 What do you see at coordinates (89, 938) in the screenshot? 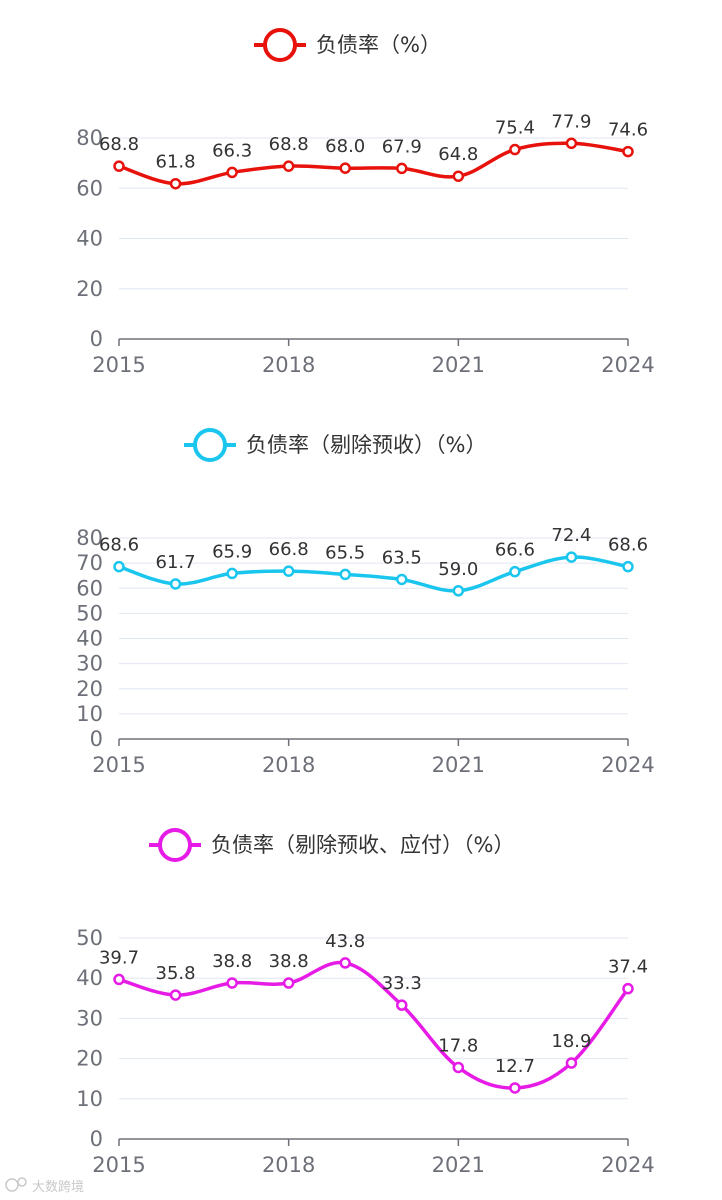
I see `chart3-y-tick-label: 50` at bounding box center [89, 938].